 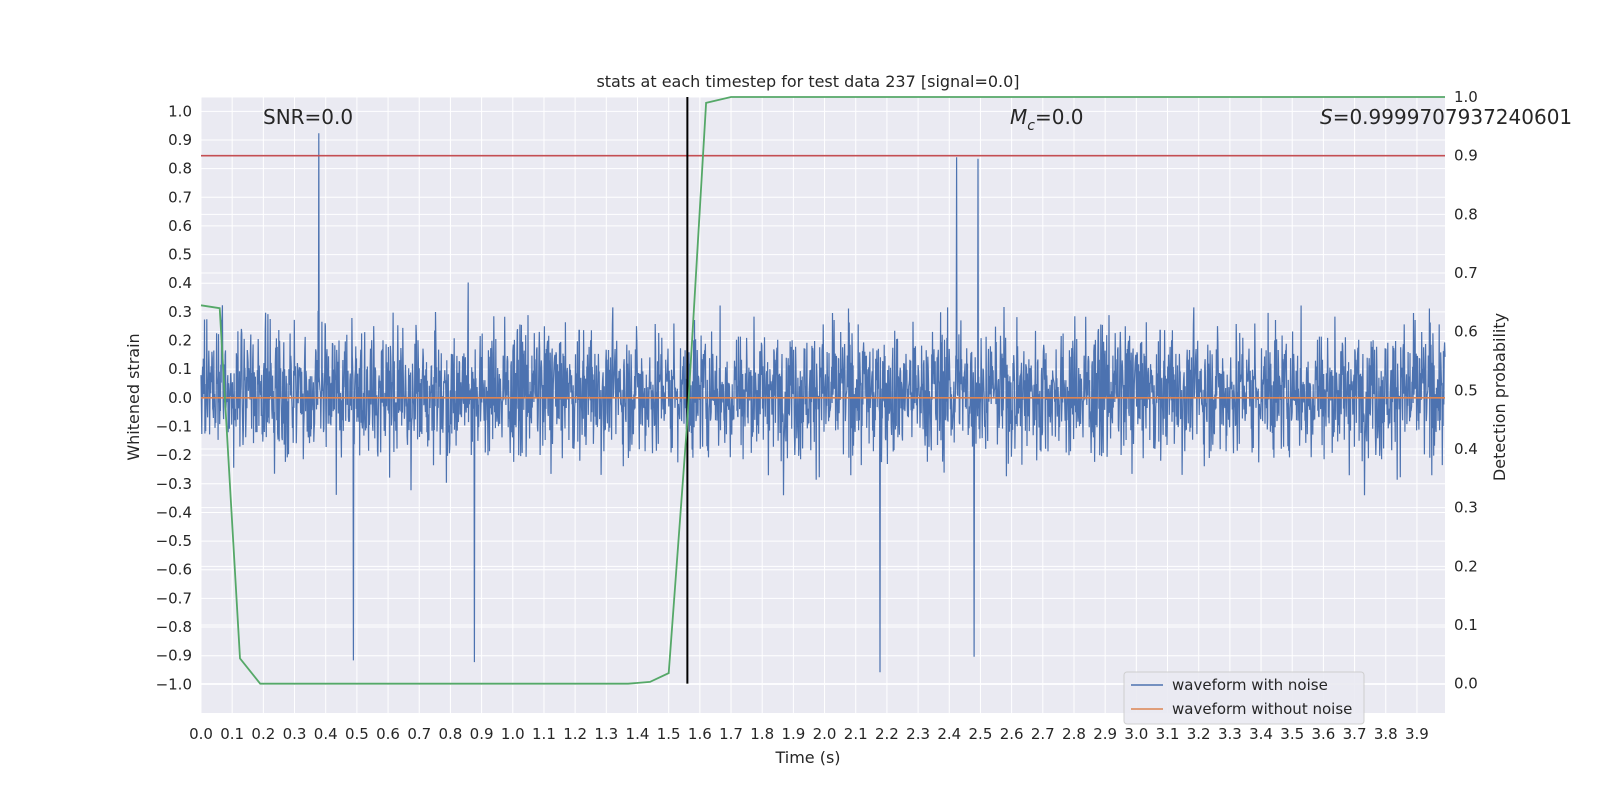 What do you see at coordinates (669, 734) in the screenshot?
I see `x-tick-label: 1.5` at bounding box center [669, 734].